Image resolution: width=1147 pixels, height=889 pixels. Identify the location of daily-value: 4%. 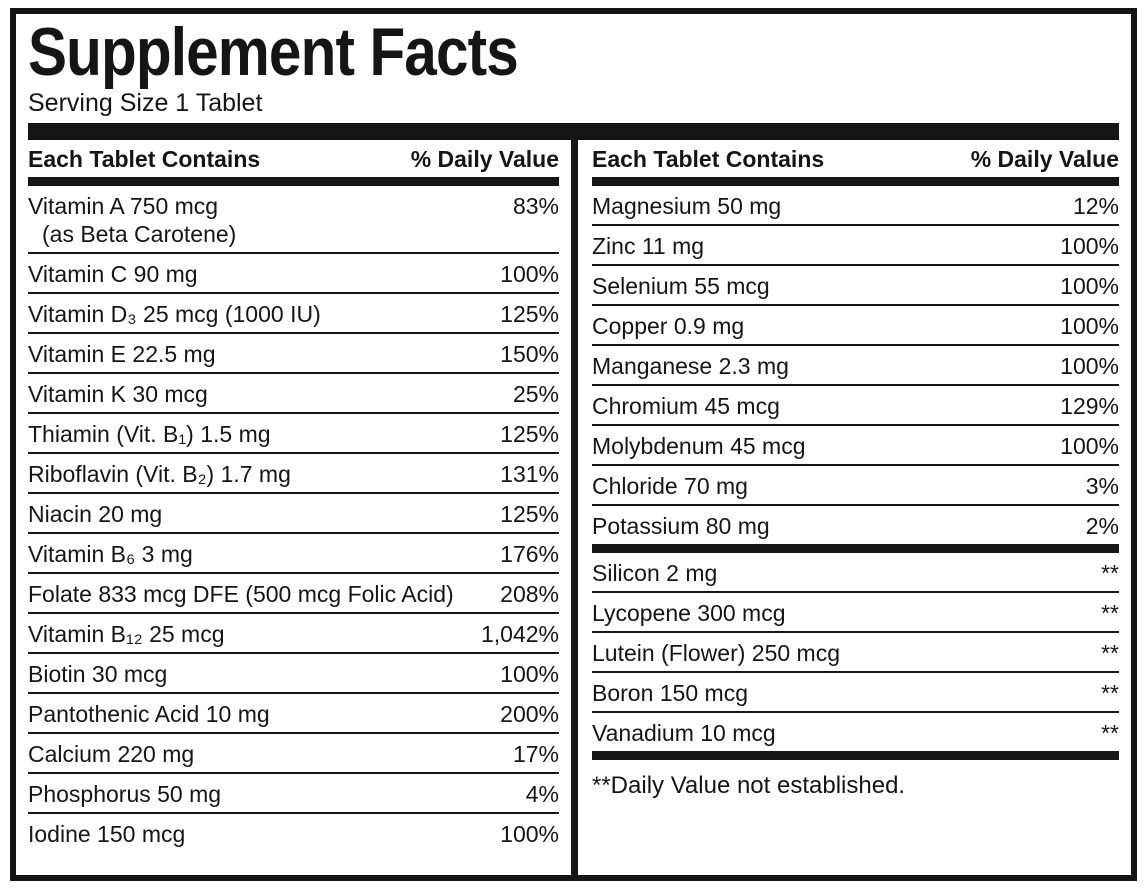
(542, 794).